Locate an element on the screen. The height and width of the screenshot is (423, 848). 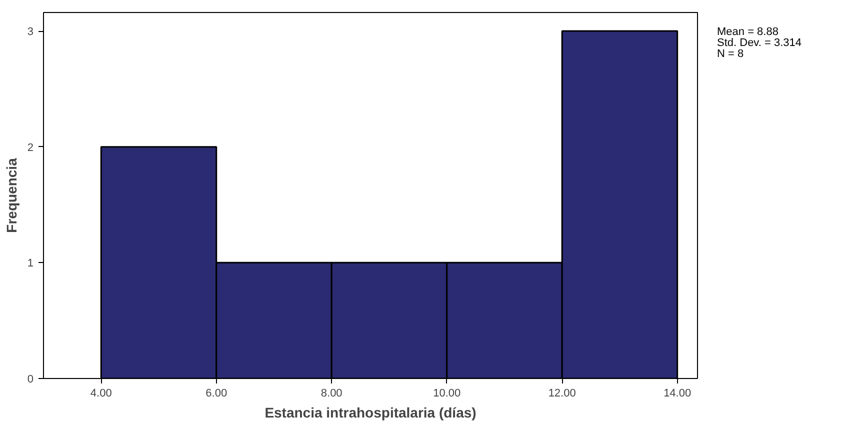
x-tick-label: 6.00 is located at coordinates (217, 394).